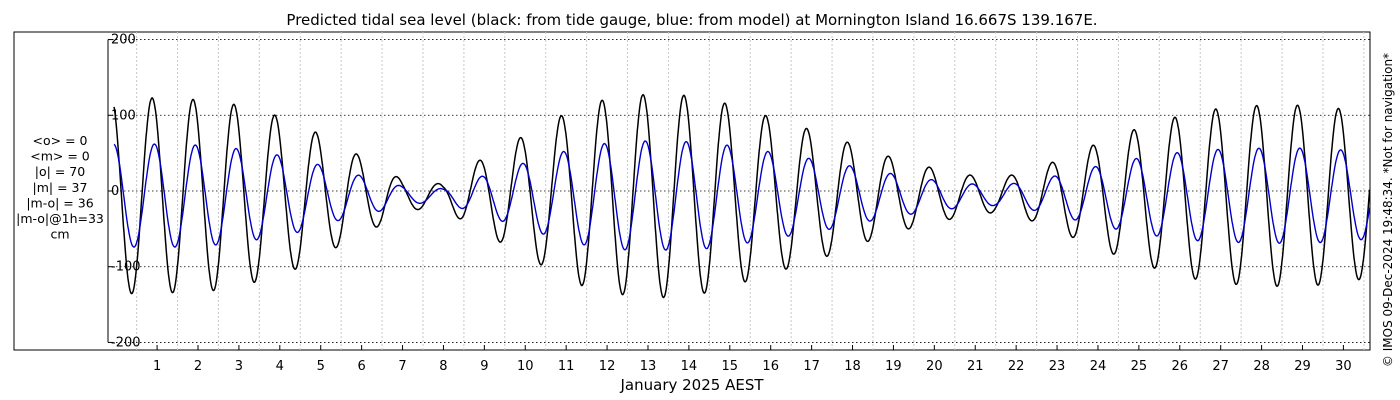 The image size is (1400, 400). I want to click on y-tick-label: 100, so click(123, 115).